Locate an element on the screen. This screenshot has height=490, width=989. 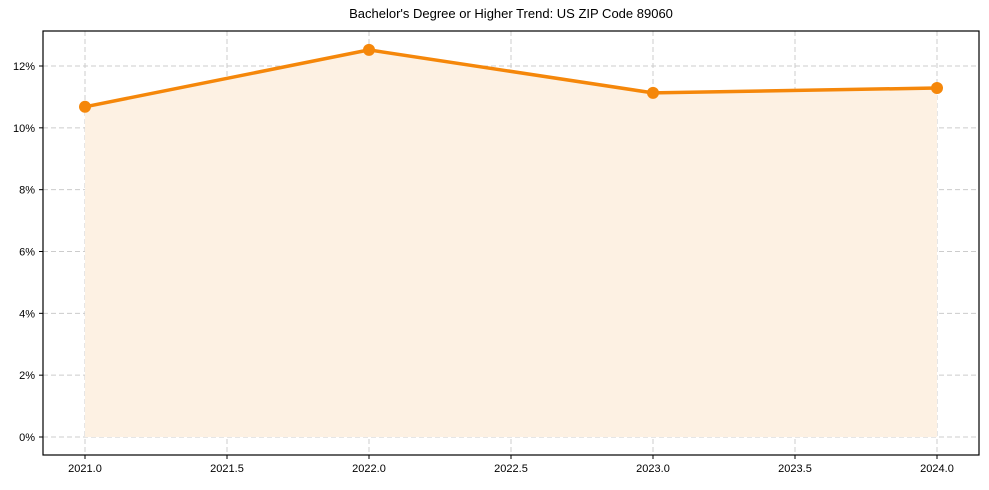
y-tick-label: 12% is located at coordinates (24, 67).